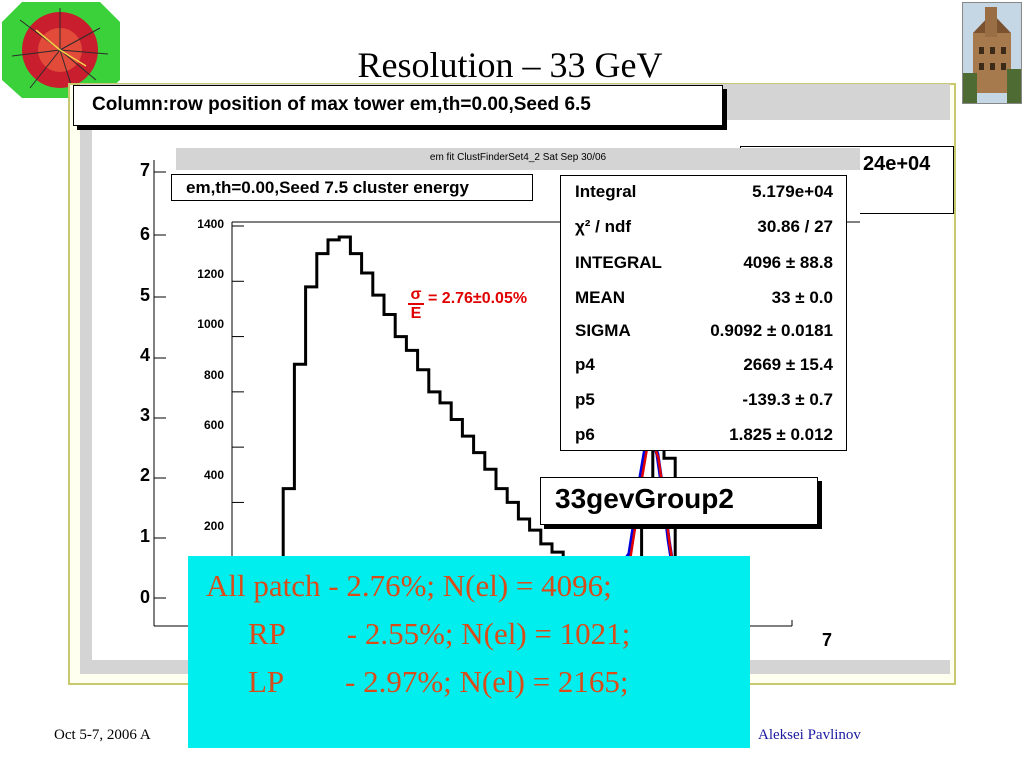  I want to click on notes-line-lp: LP - 2.97%; N(el) = 2165;, so click(438, 681).